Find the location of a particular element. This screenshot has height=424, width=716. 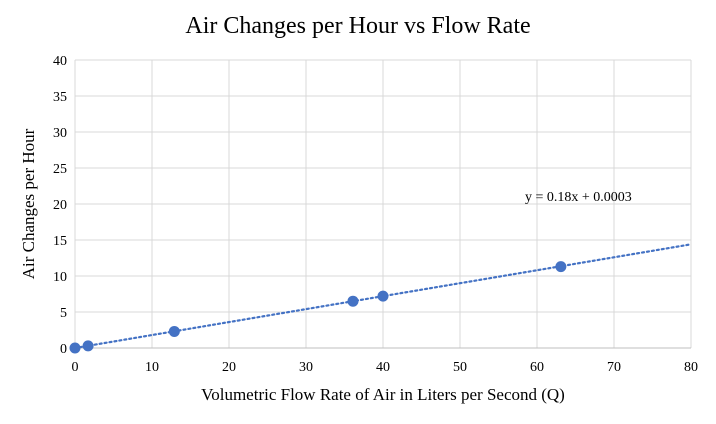

x-tick-label: 30 is located at coordinates (306, 367).